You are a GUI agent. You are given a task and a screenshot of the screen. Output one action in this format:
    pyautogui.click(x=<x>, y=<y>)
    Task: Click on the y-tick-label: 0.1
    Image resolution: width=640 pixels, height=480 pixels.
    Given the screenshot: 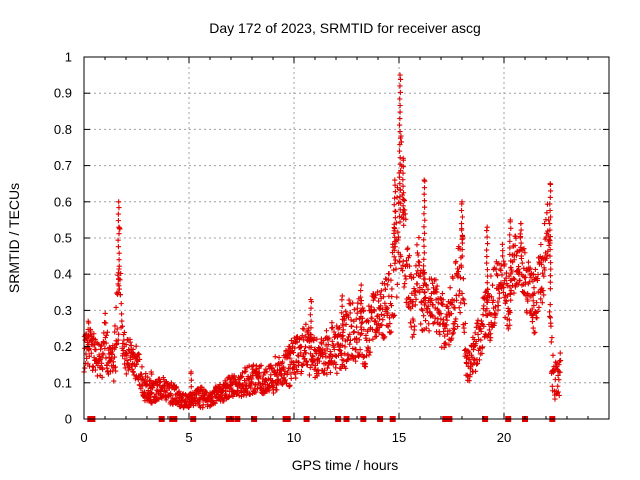 What is the action you would take?
    pyautogui.click(x=63, y=382)
    